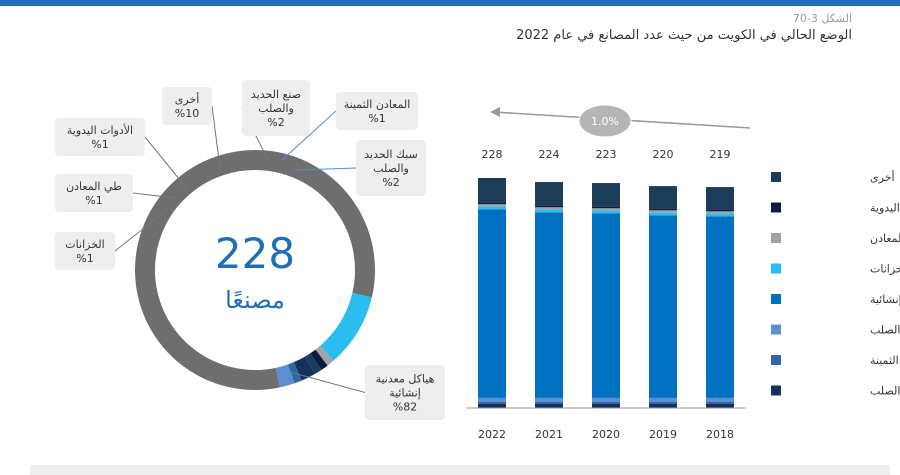 This screenshot has height=475, width=900. What do you see at coordinates (885, 299) in the screenshot?
I see `legend-label-structures: هياكل معدنية إنشائية` at bounding box center [885, 299].